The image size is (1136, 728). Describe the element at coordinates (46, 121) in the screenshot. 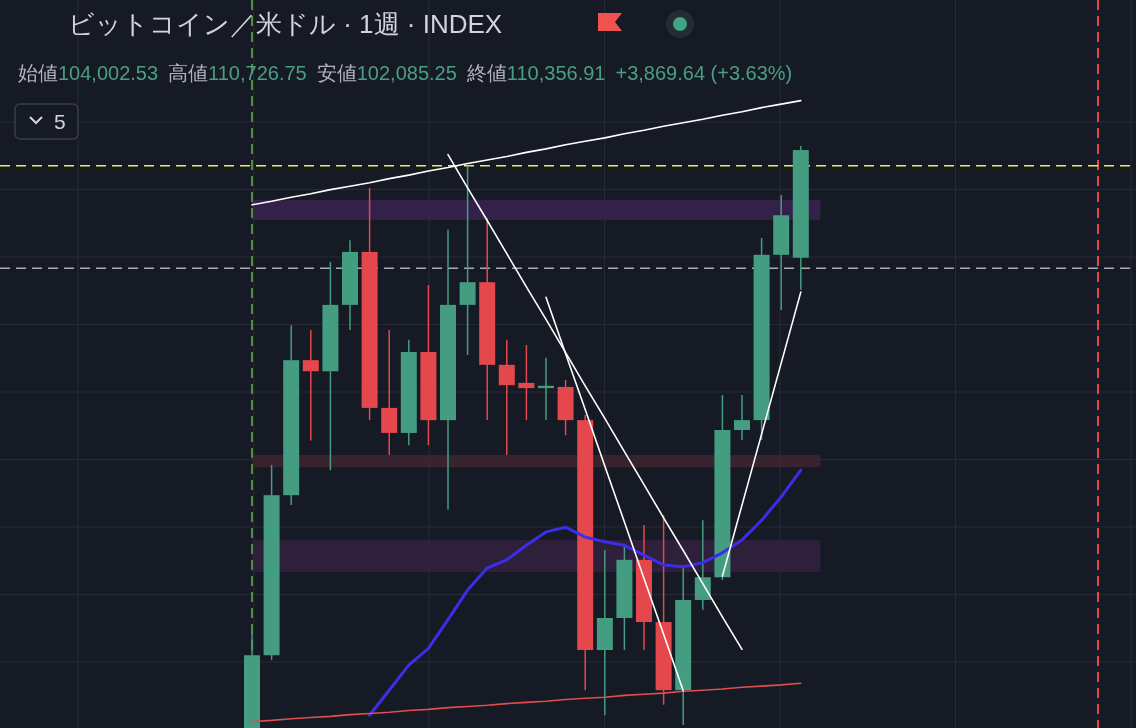

I see `button: 5` at that location.